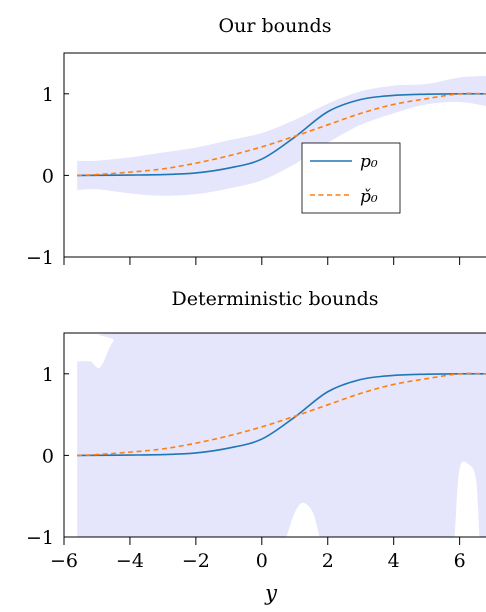  I want to click on x-axis-label: y, so click(271, 593).